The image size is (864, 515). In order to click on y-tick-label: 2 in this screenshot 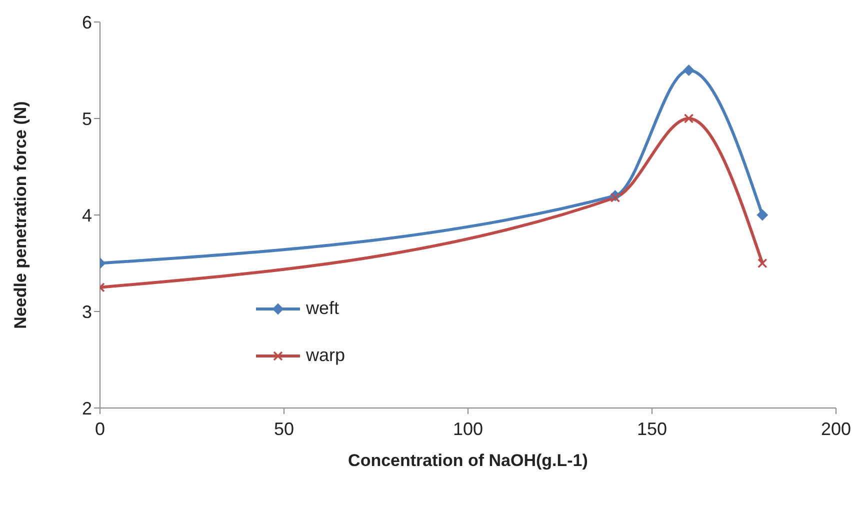, I will do `click(87, 408)`.